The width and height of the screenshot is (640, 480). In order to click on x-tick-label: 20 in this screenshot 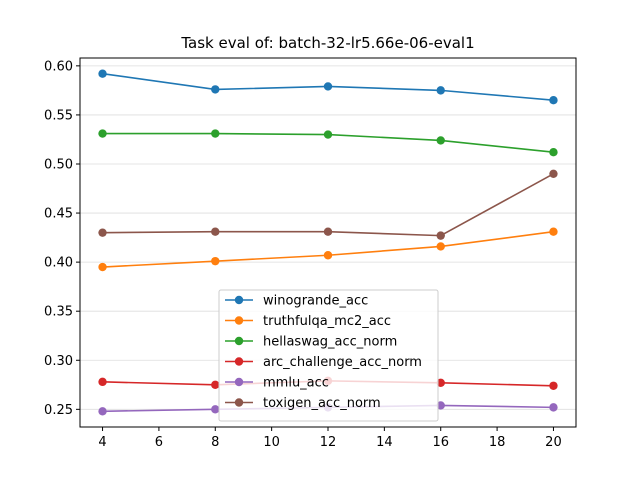, I will do `click(553, 442)`.